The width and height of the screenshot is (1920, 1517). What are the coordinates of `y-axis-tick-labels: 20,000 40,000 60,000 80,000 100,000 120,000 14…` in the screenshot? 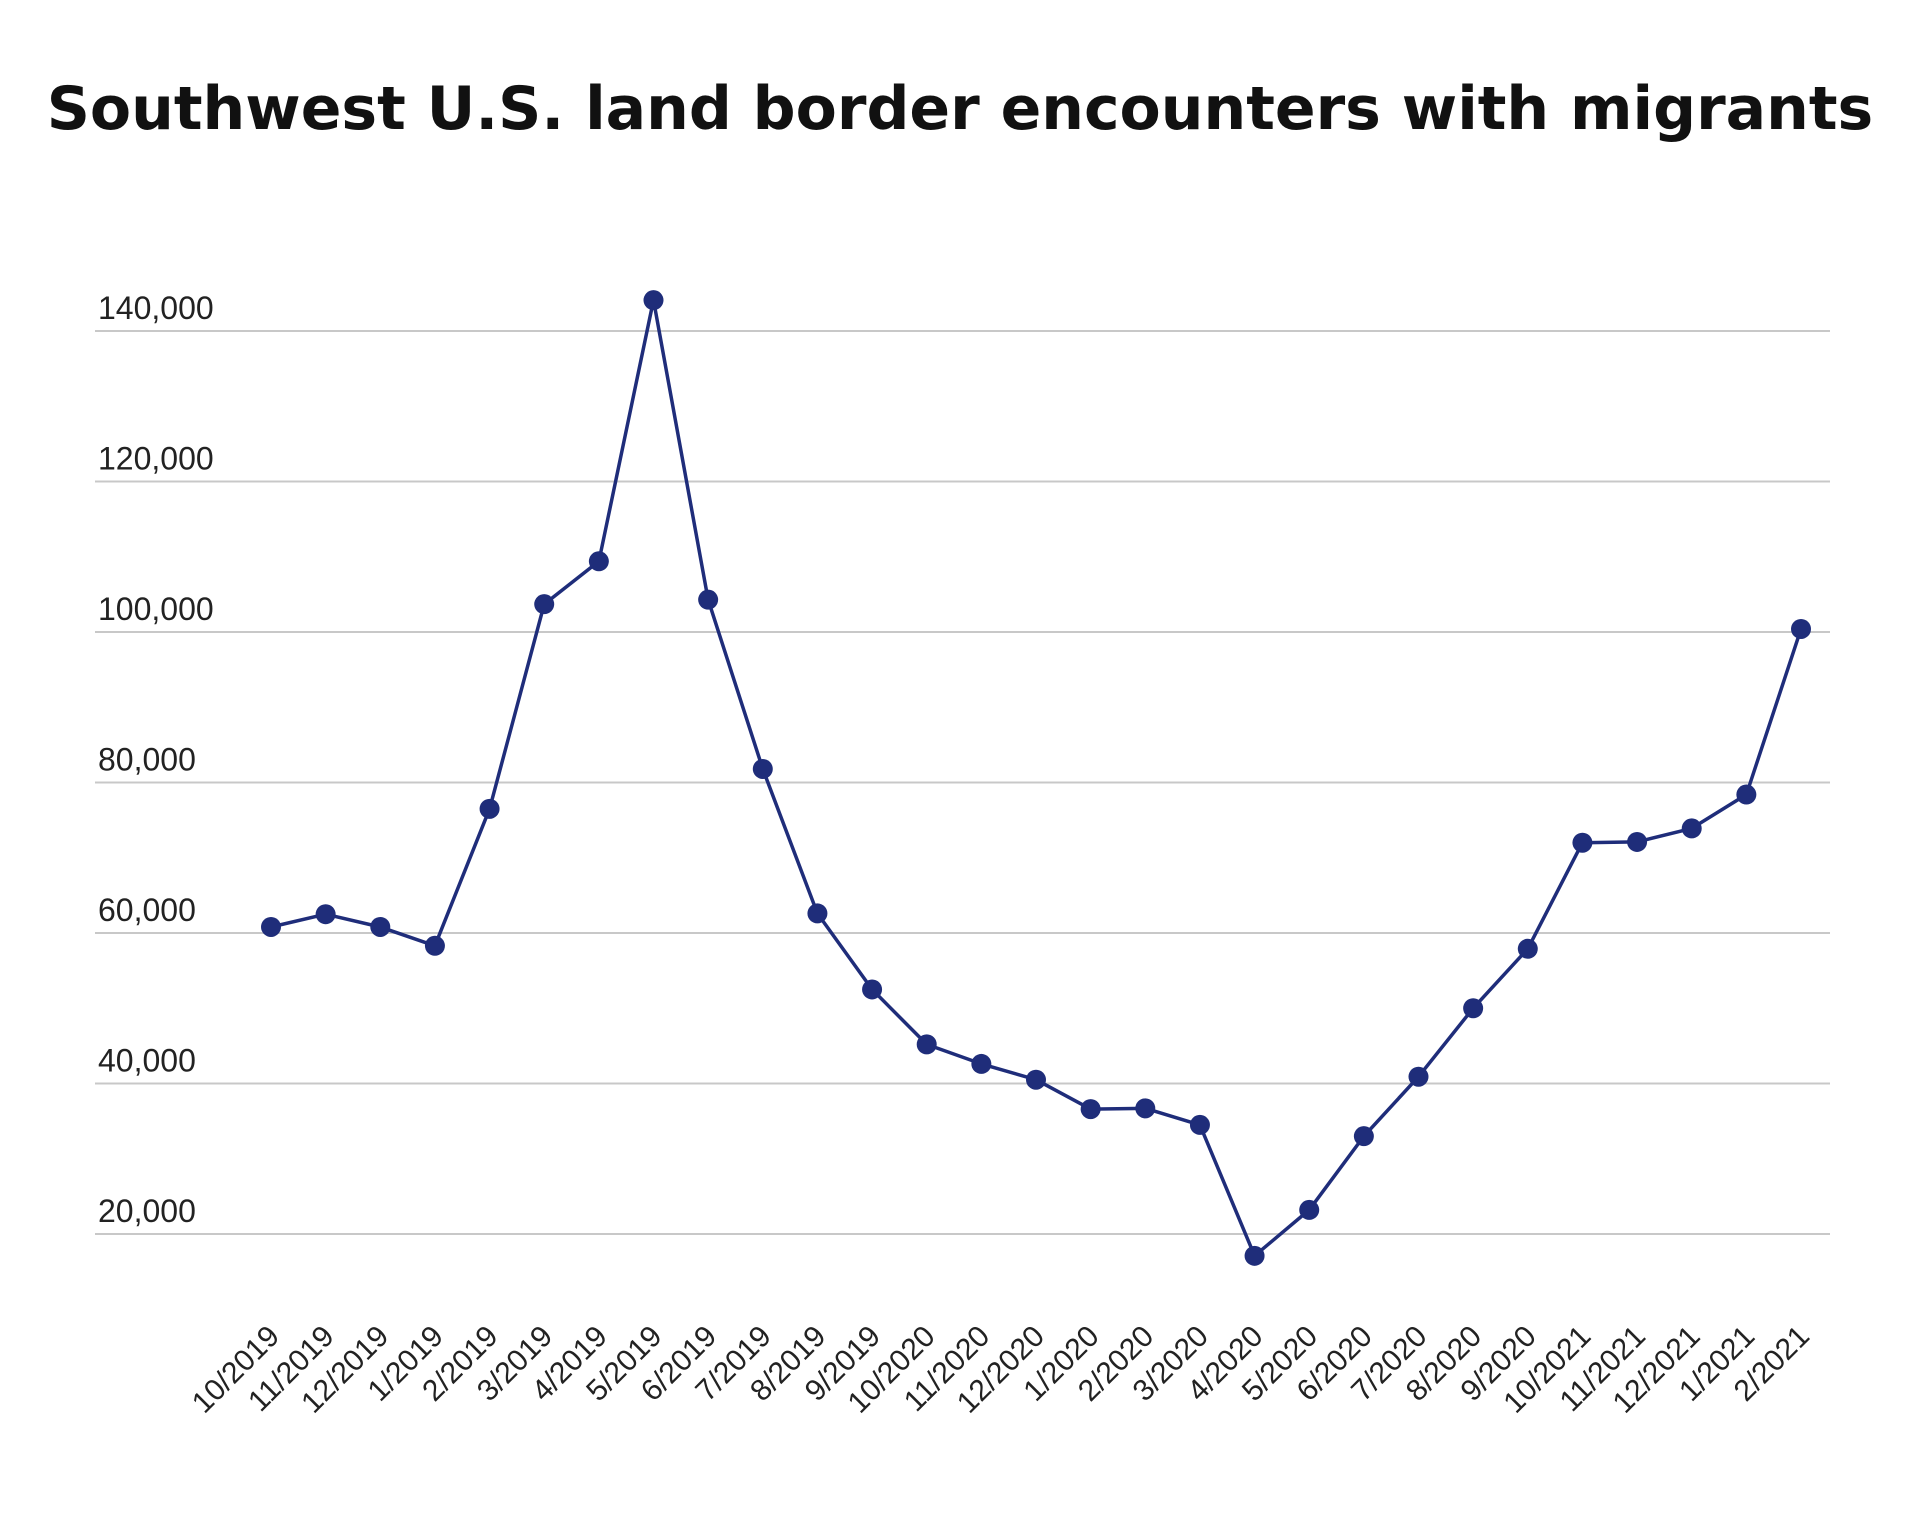 It's located at (156, 759).